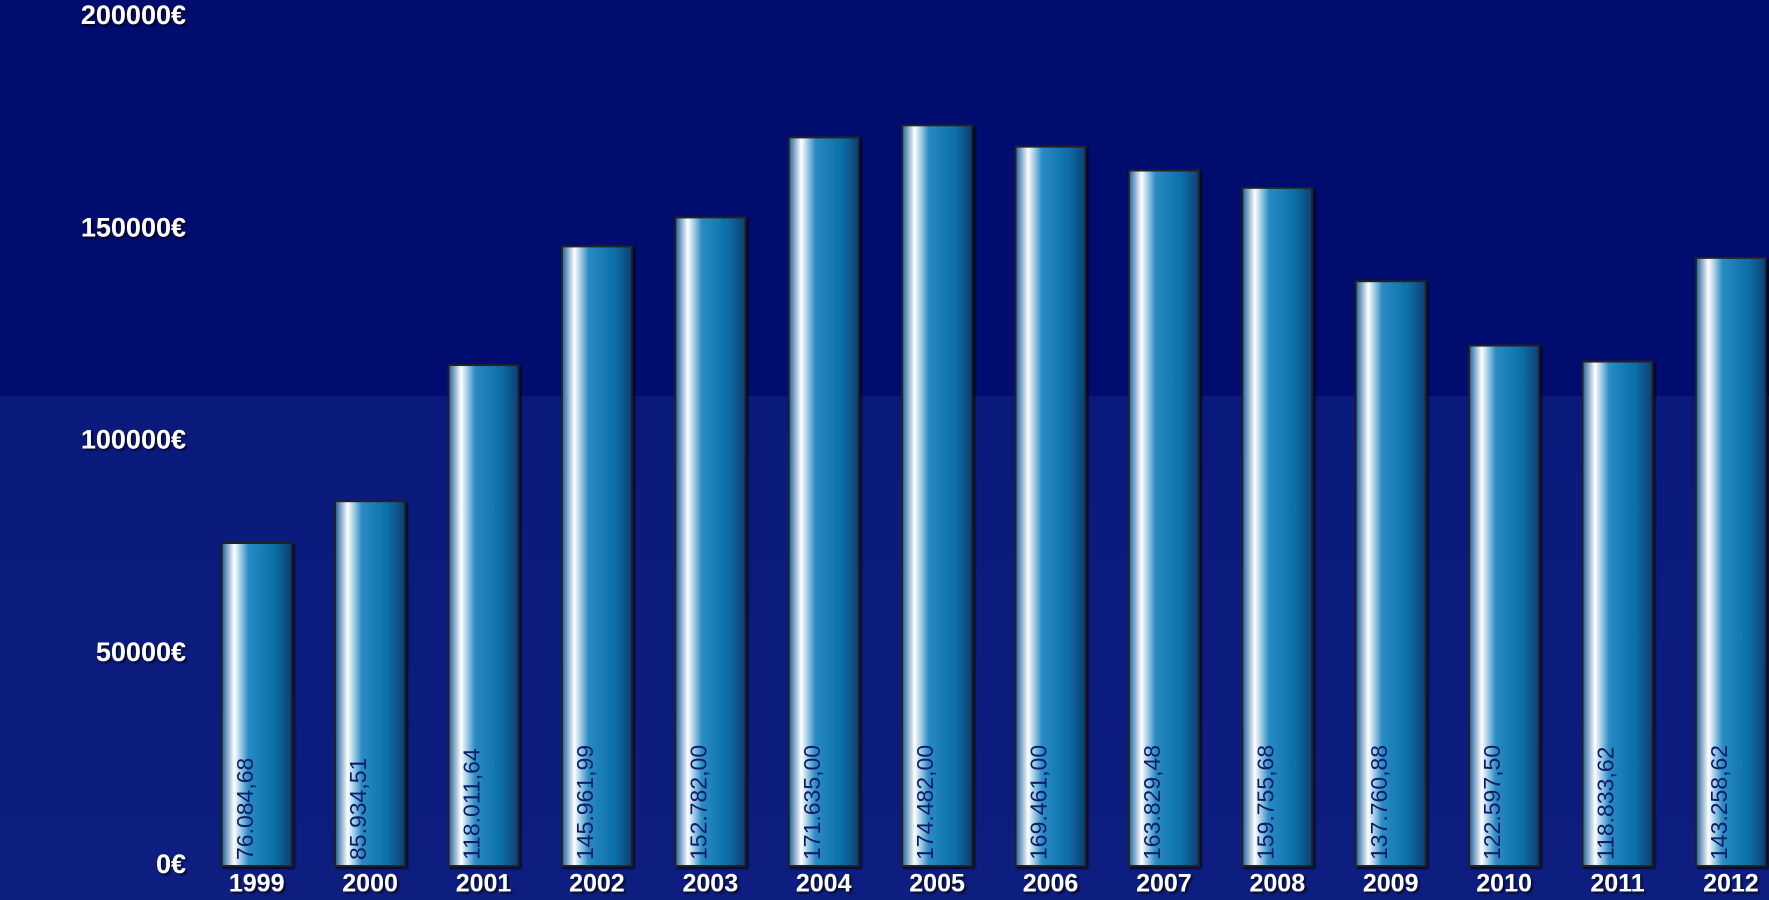 Image resolution: width=1769 pixels, height=900 pixels. I want to click on value-label: 118.833,62, so click(1606, 803).